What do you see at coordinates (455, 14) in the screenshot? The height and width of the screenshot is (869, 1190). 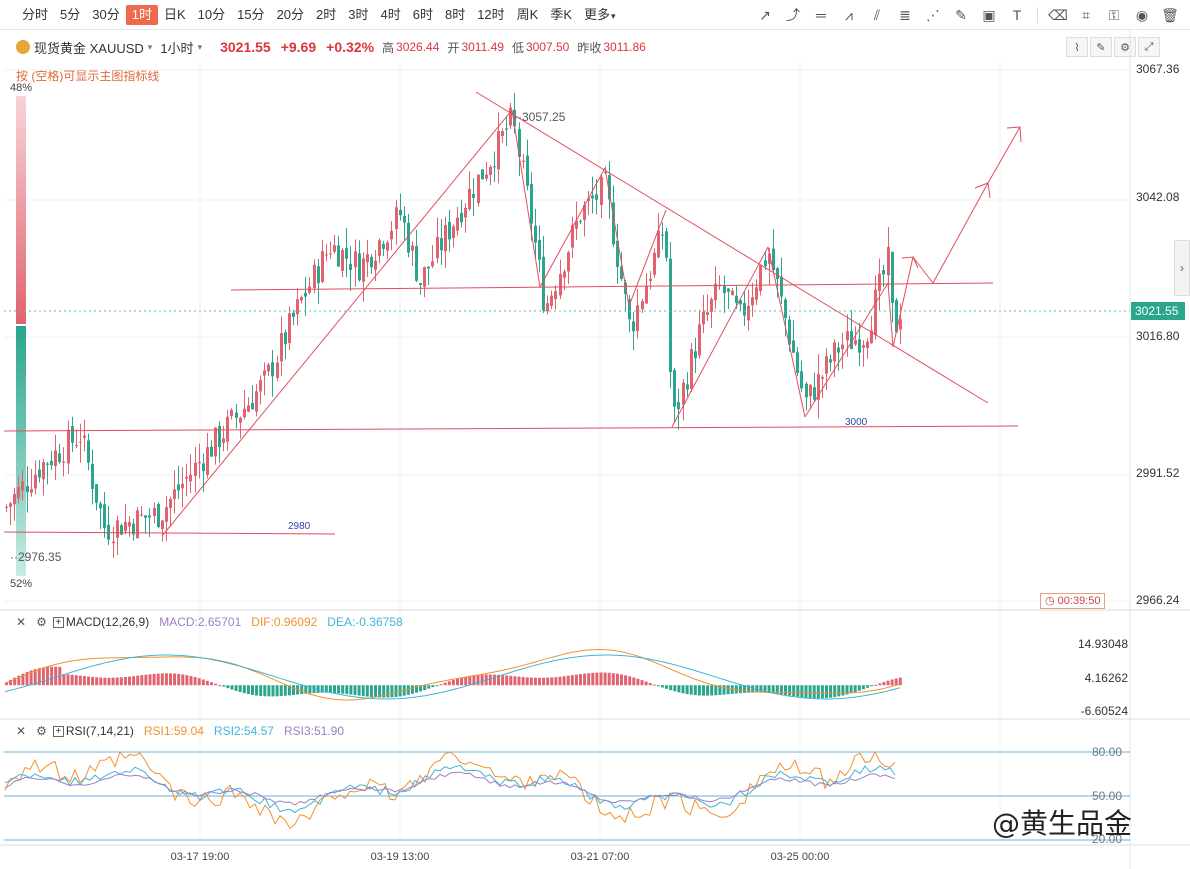 I see `timeframe-12: 8时` at bounding box center [455, 14].